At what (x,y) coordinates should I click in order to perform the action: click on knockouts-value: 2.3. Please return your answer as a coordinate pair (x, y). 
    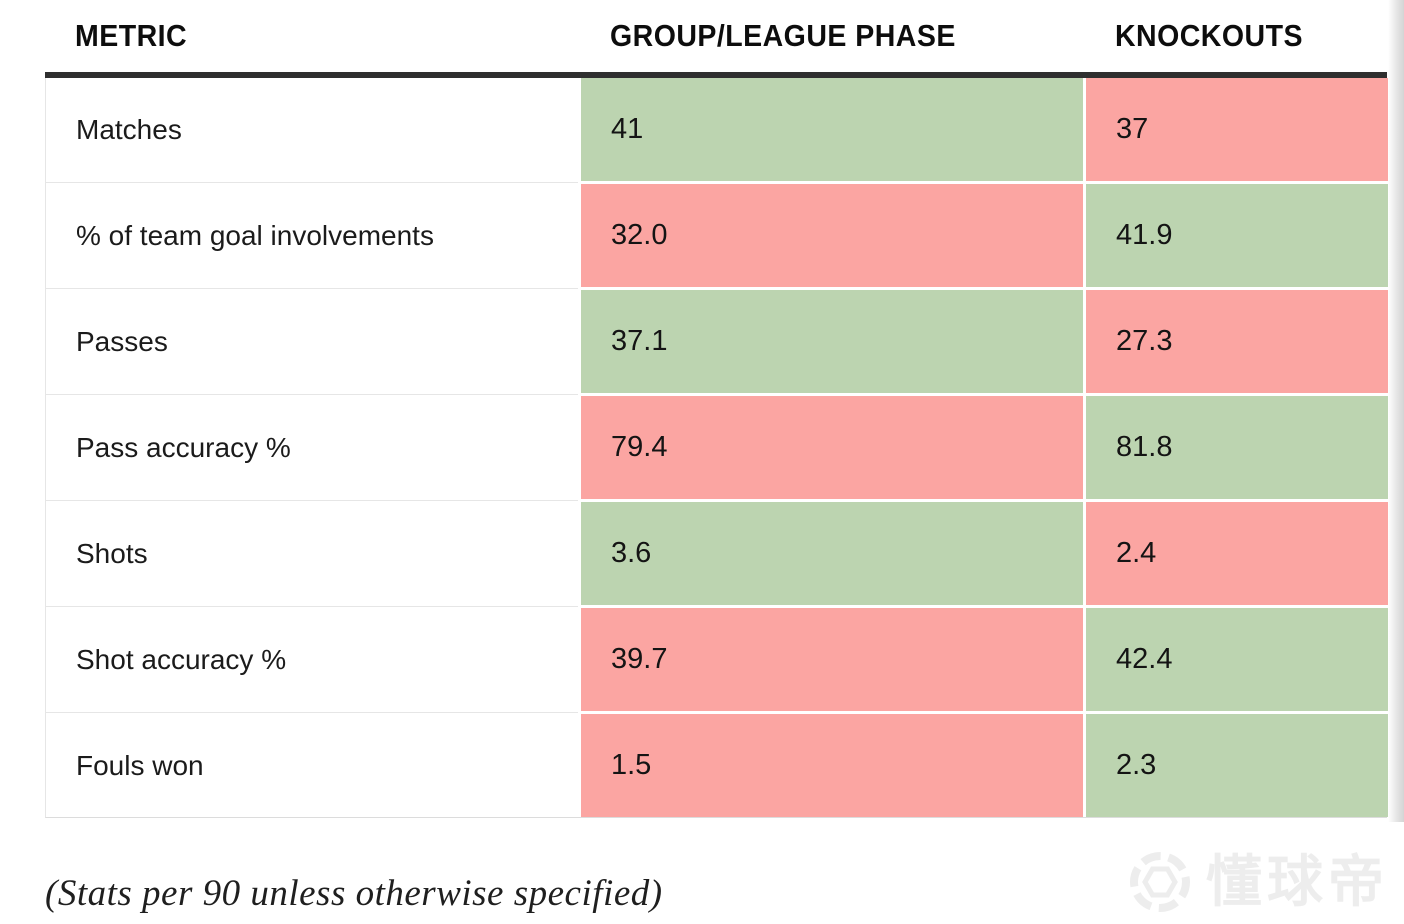
    Looking at the image, I should click on (1136, 765).